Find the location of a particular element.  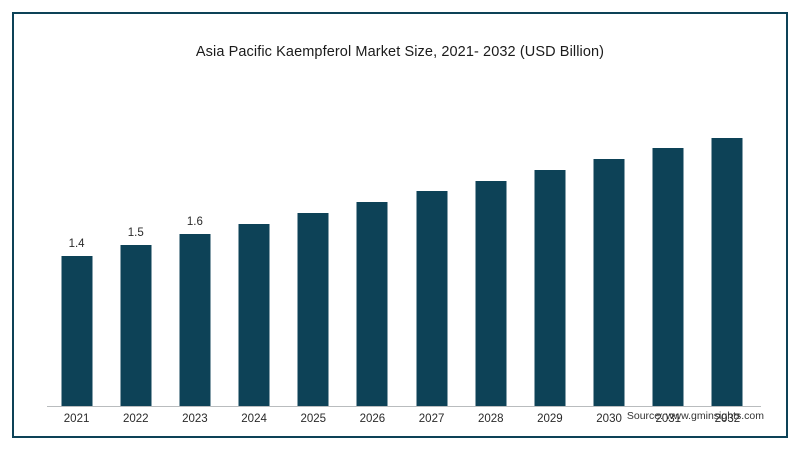

bar-value-label: 1.5 is located at coordinates (135, 233).